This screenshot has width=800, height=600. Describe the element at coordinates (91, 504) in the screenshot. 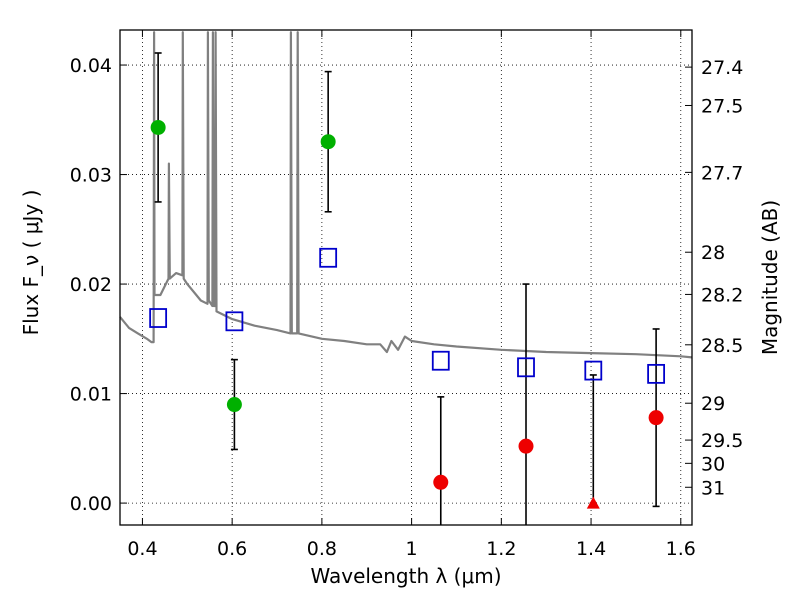

I see `y-tick-label: 0.00` at that location.